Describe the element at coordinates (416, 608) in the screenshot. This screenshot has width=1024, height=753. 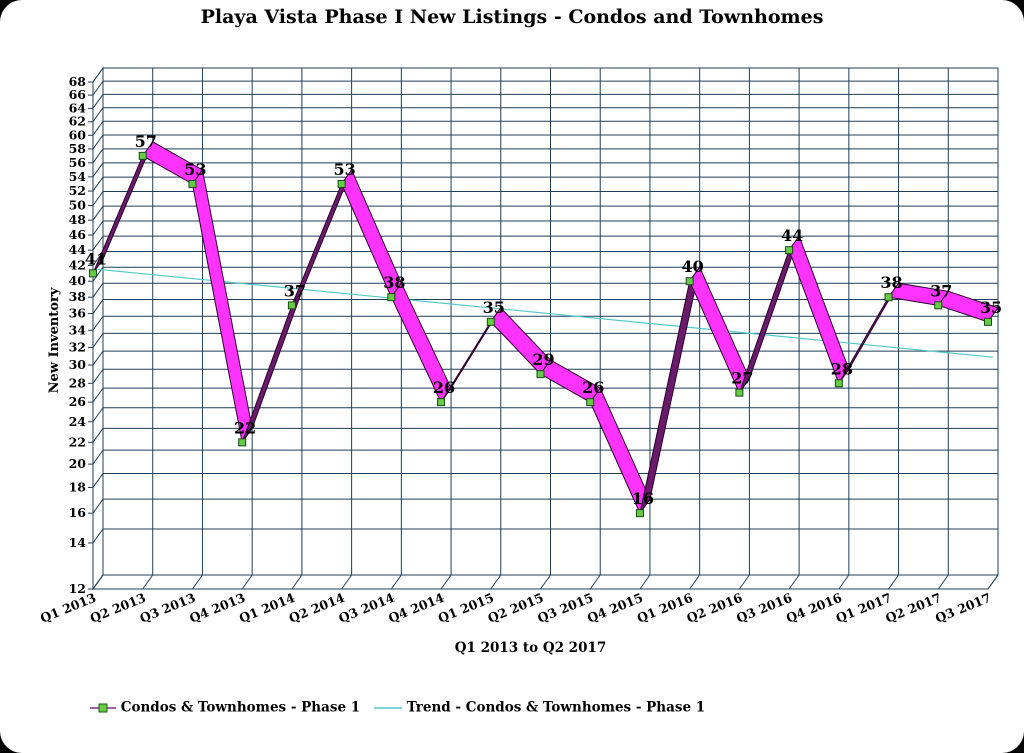
I see `x-tick-label: Q4 2014` at that location.